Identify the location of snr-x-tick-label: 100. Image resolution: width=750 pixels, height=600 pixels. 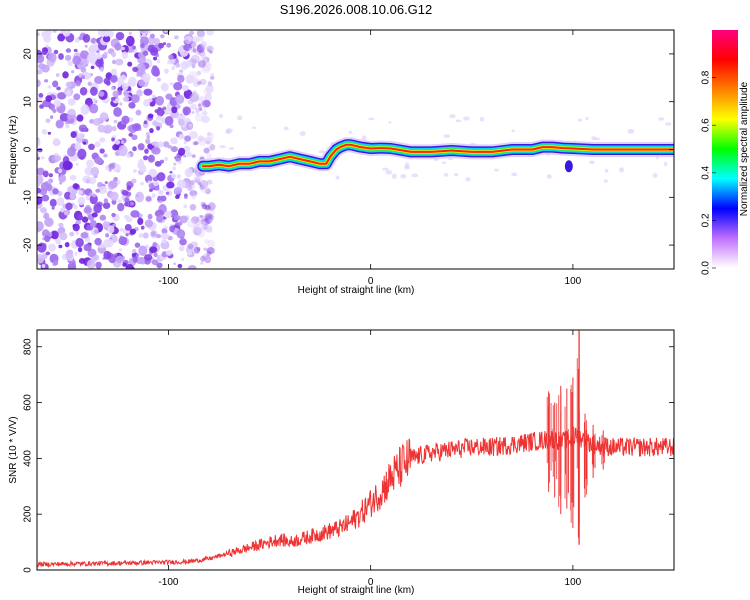
(573, 582).